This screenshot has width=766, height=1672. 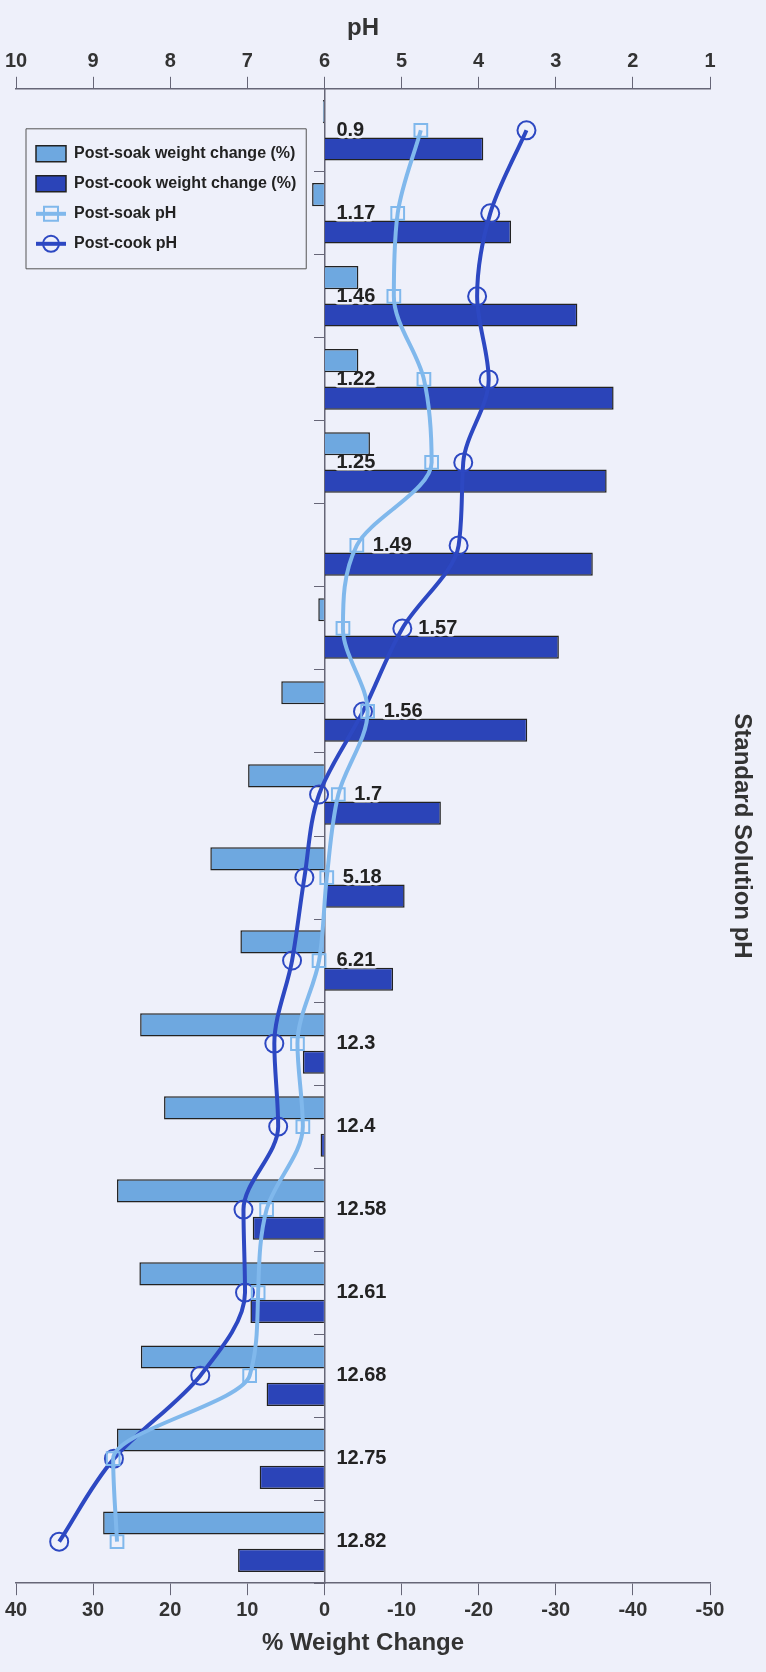 I want to click on x2-tick-label: 10, so click(x=16, y=60).